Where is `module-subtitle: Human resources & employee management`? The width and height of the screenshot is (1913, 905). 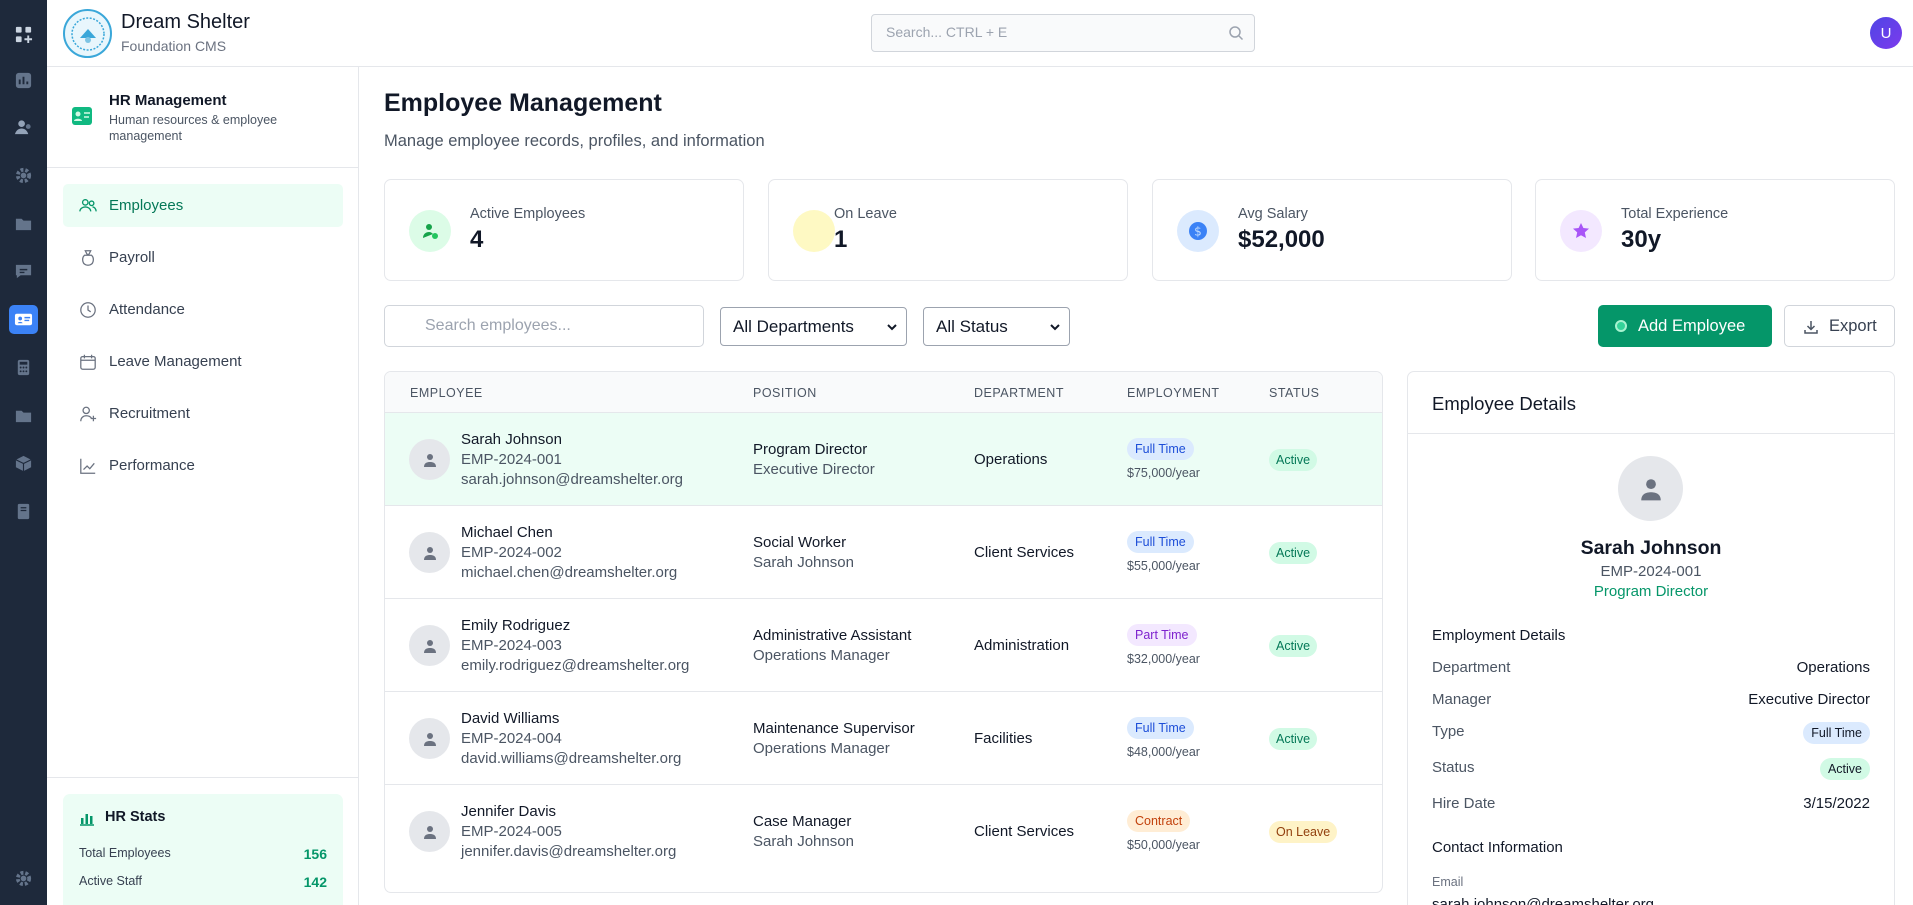 module-subtitle: Human resources & employee management is located at coordinates (193, 128).